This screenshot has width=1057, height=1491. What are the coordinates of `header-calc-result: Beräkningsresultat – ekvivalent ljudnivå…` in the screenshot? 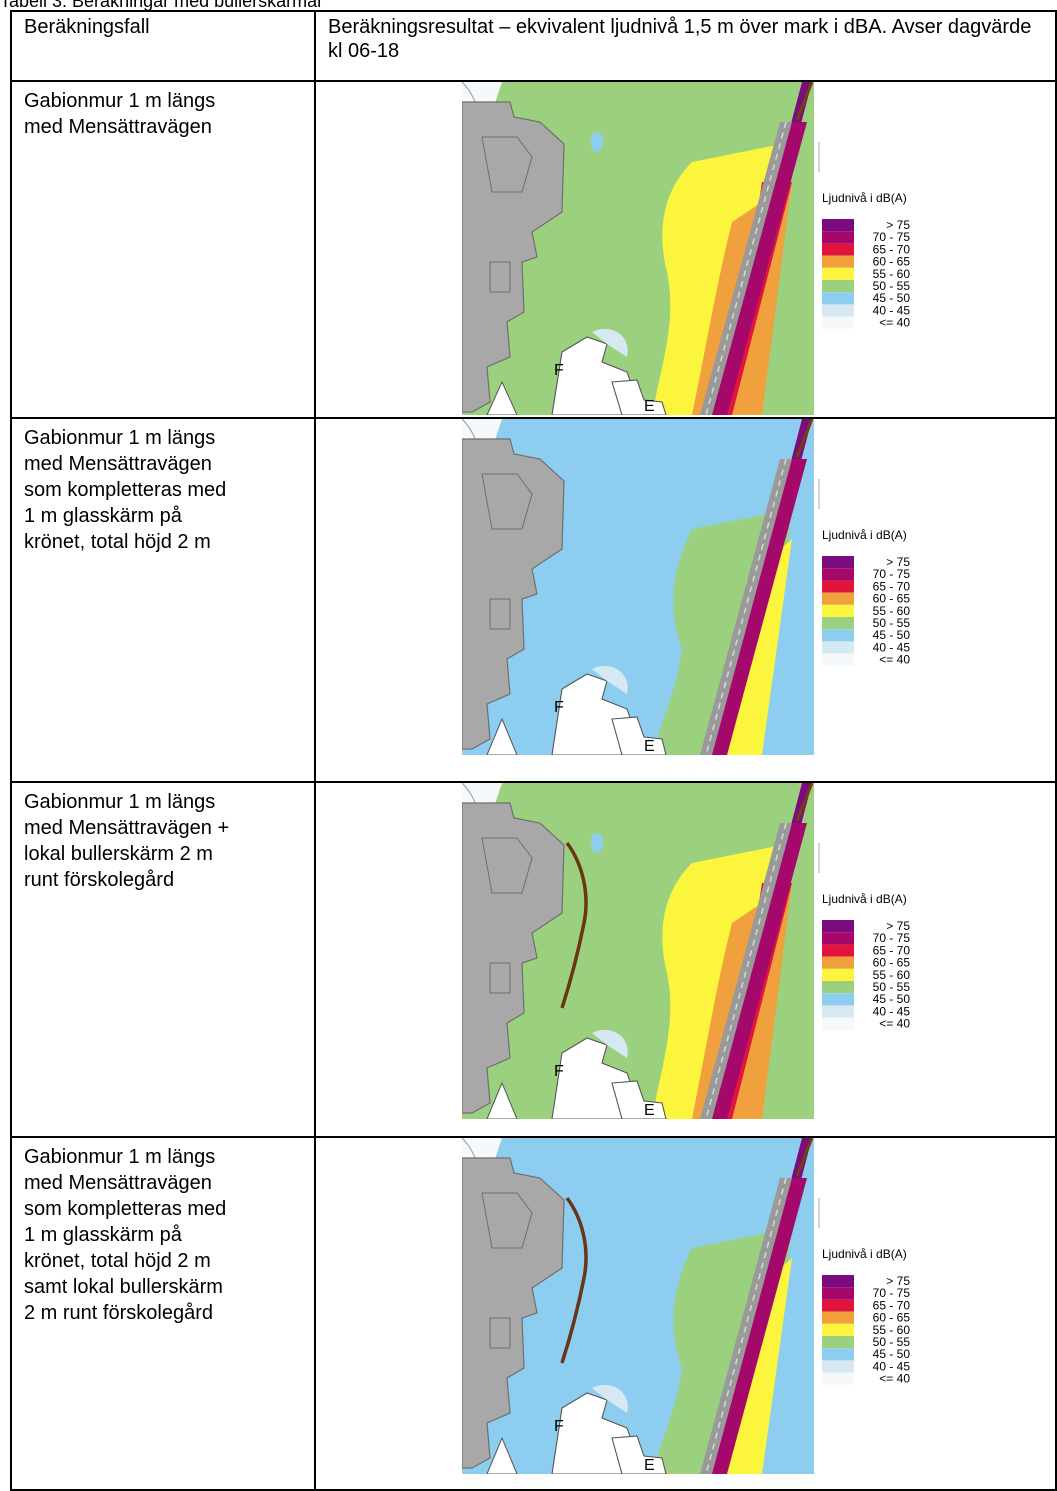 It's located at (685, 46).